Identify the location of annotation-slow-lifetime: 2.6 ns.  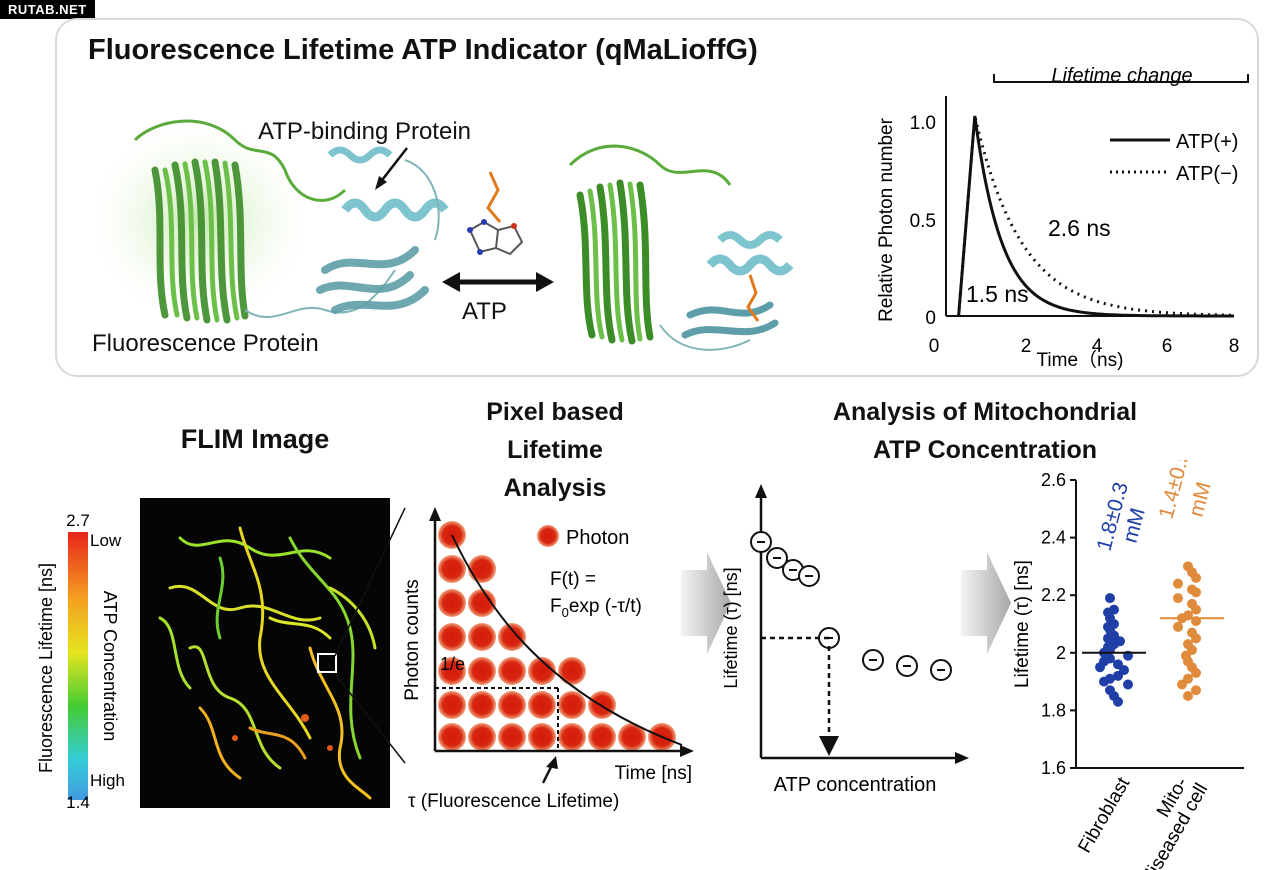
(1079, 228).